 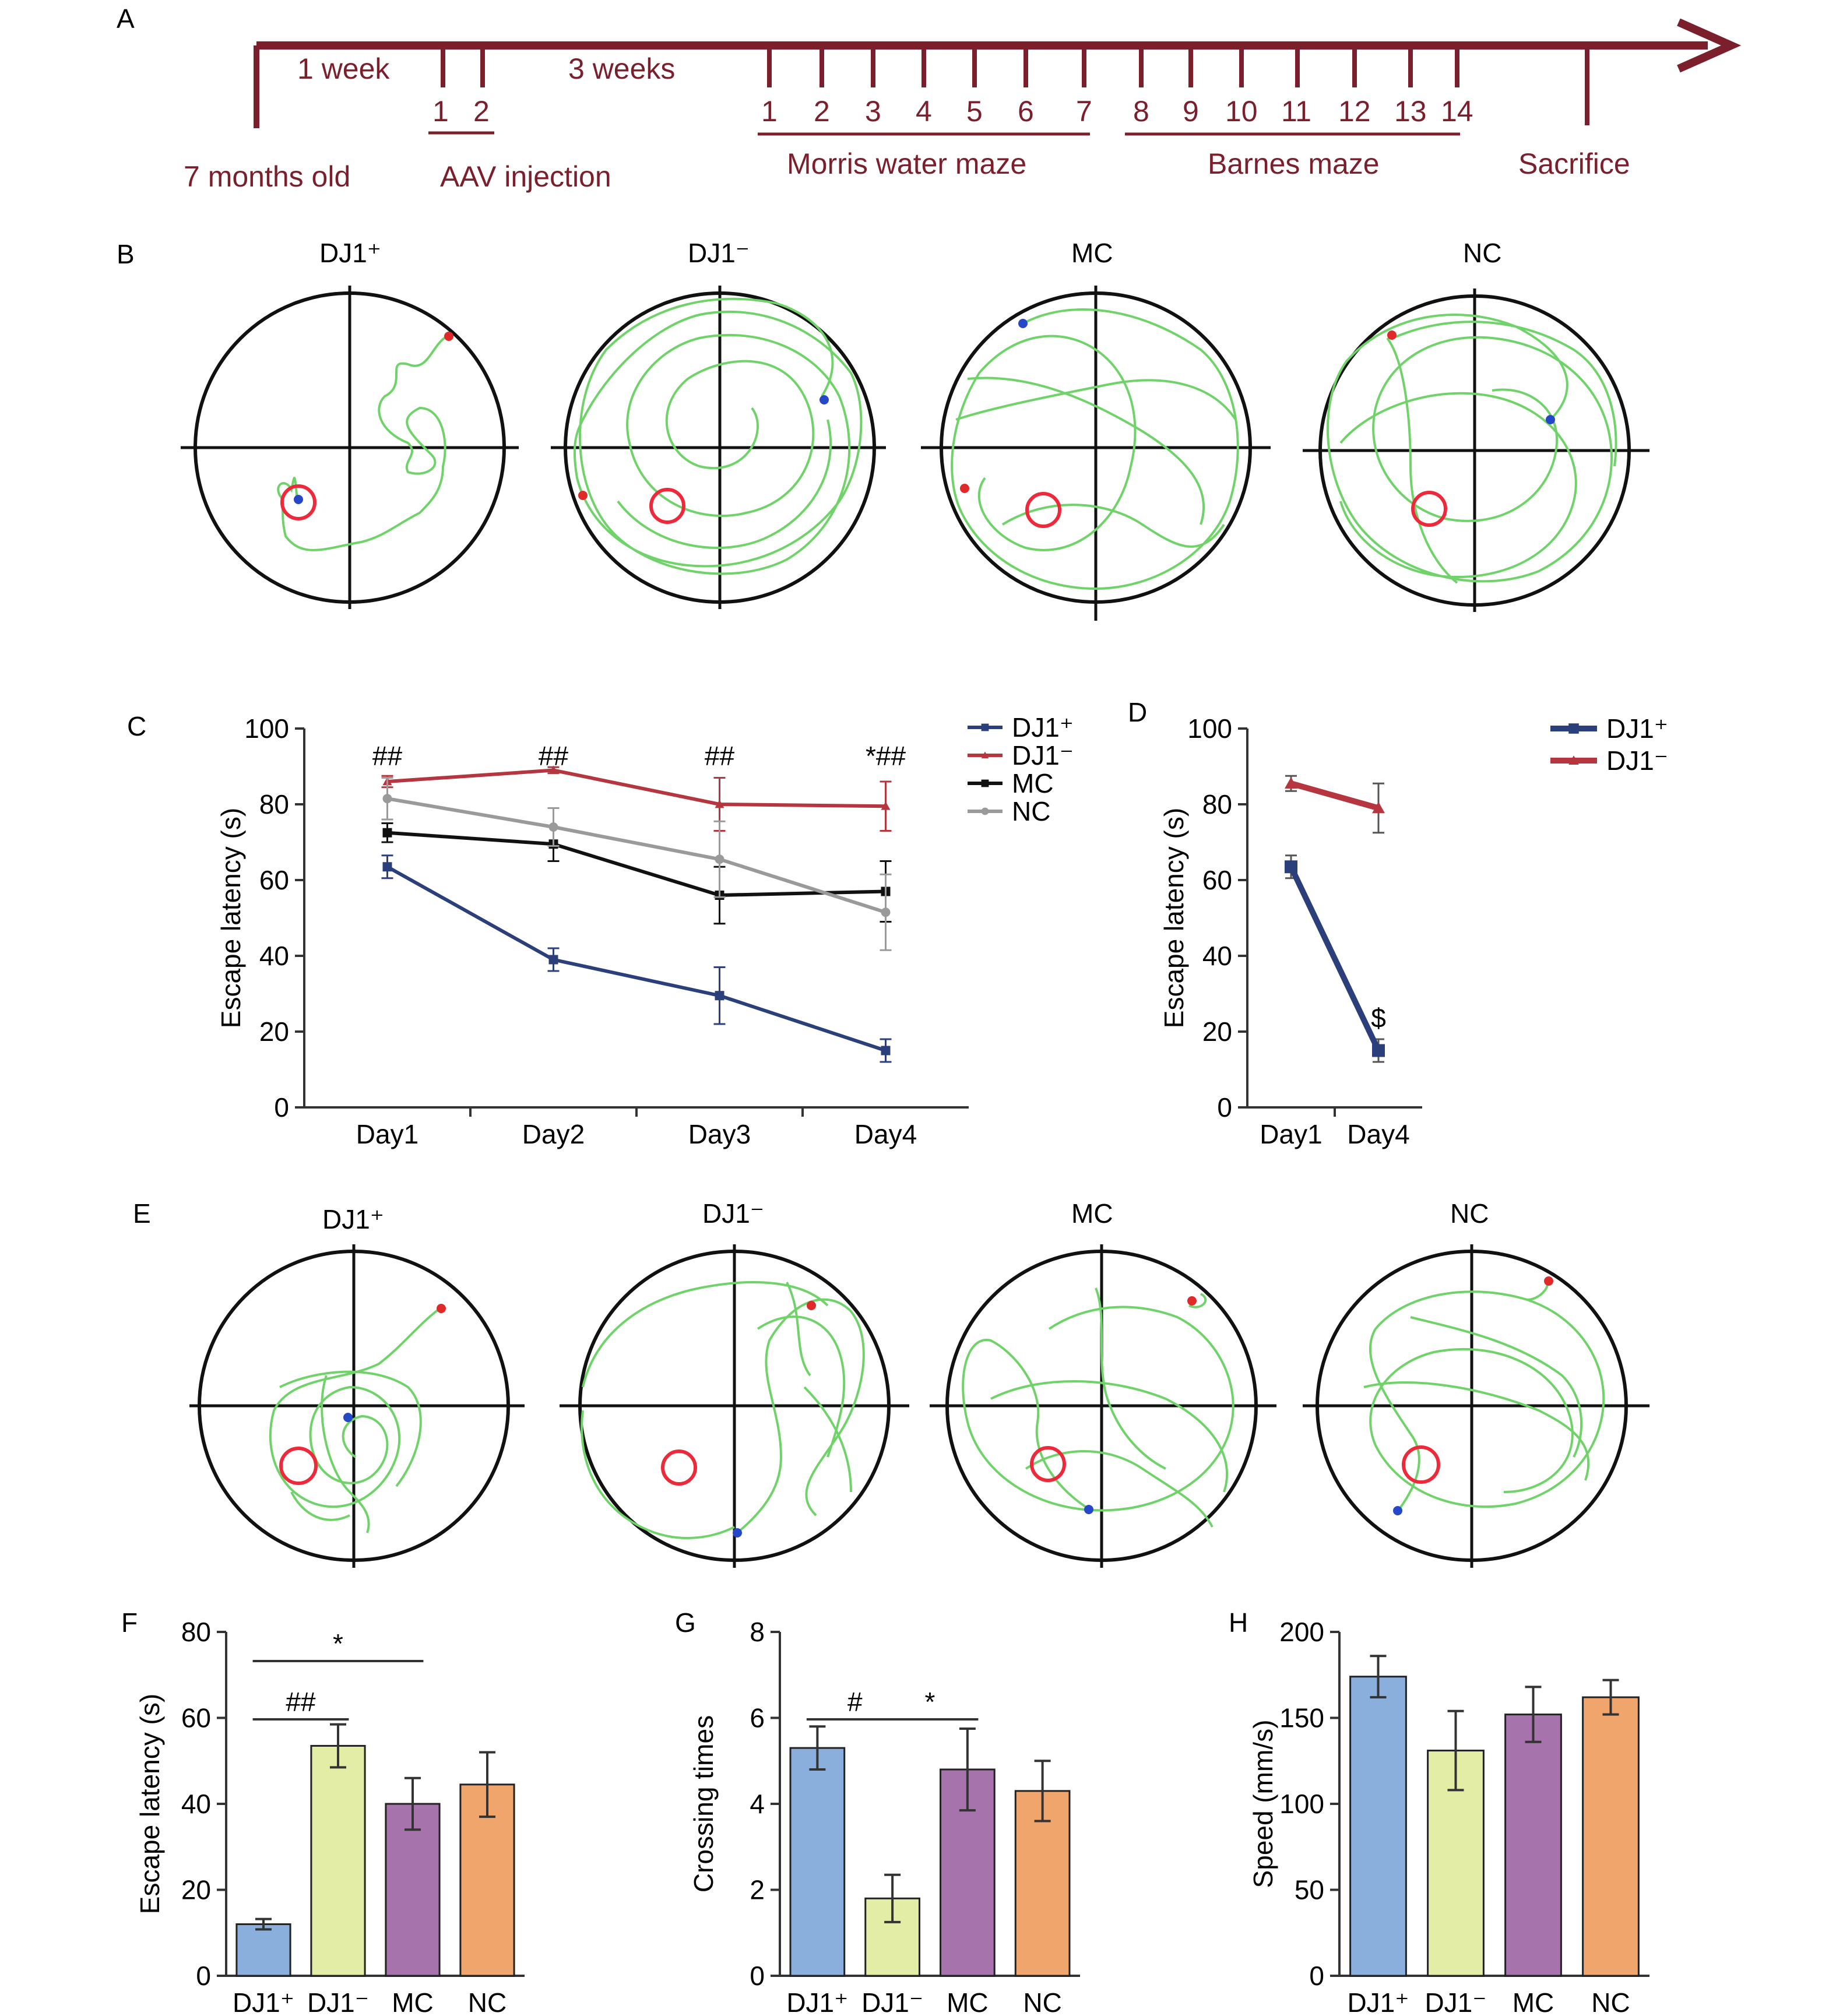 I want to click on arena-title: DJ1⁻, so click(x=719, y=253).